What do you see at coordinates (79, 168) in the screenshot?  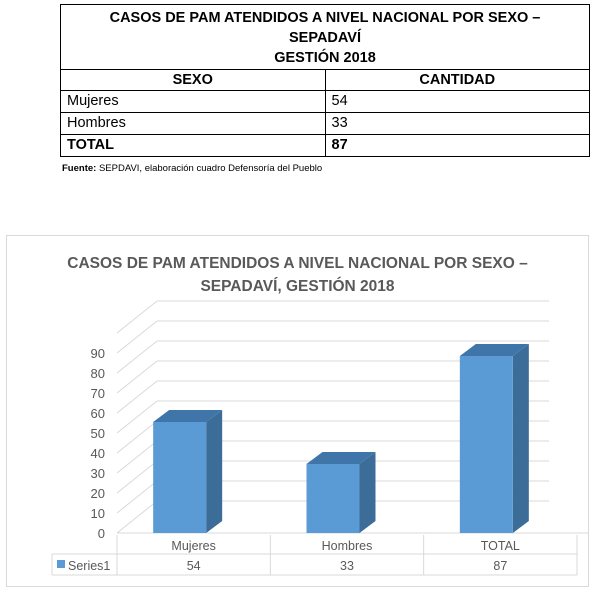 I see `source-prefix: Fuente:` at bounding box center [79, 168].